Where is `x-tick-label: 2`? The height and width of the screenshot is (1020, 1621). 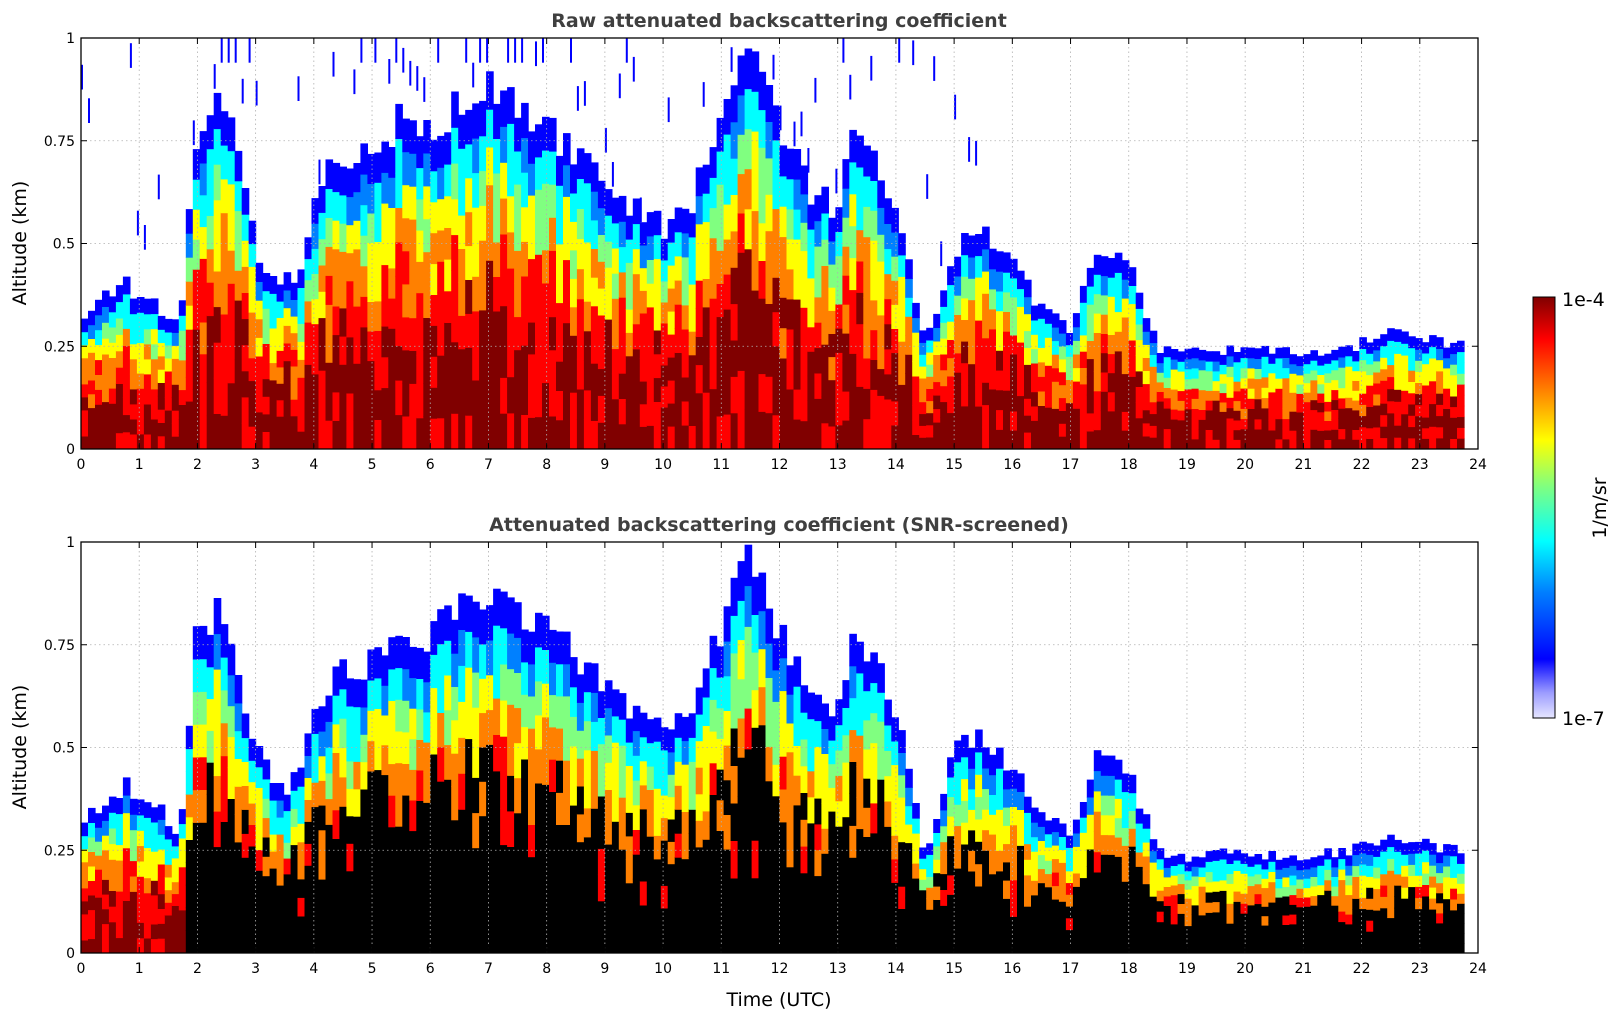
x-tick-label: 2 is located at coordinates (197, 969).